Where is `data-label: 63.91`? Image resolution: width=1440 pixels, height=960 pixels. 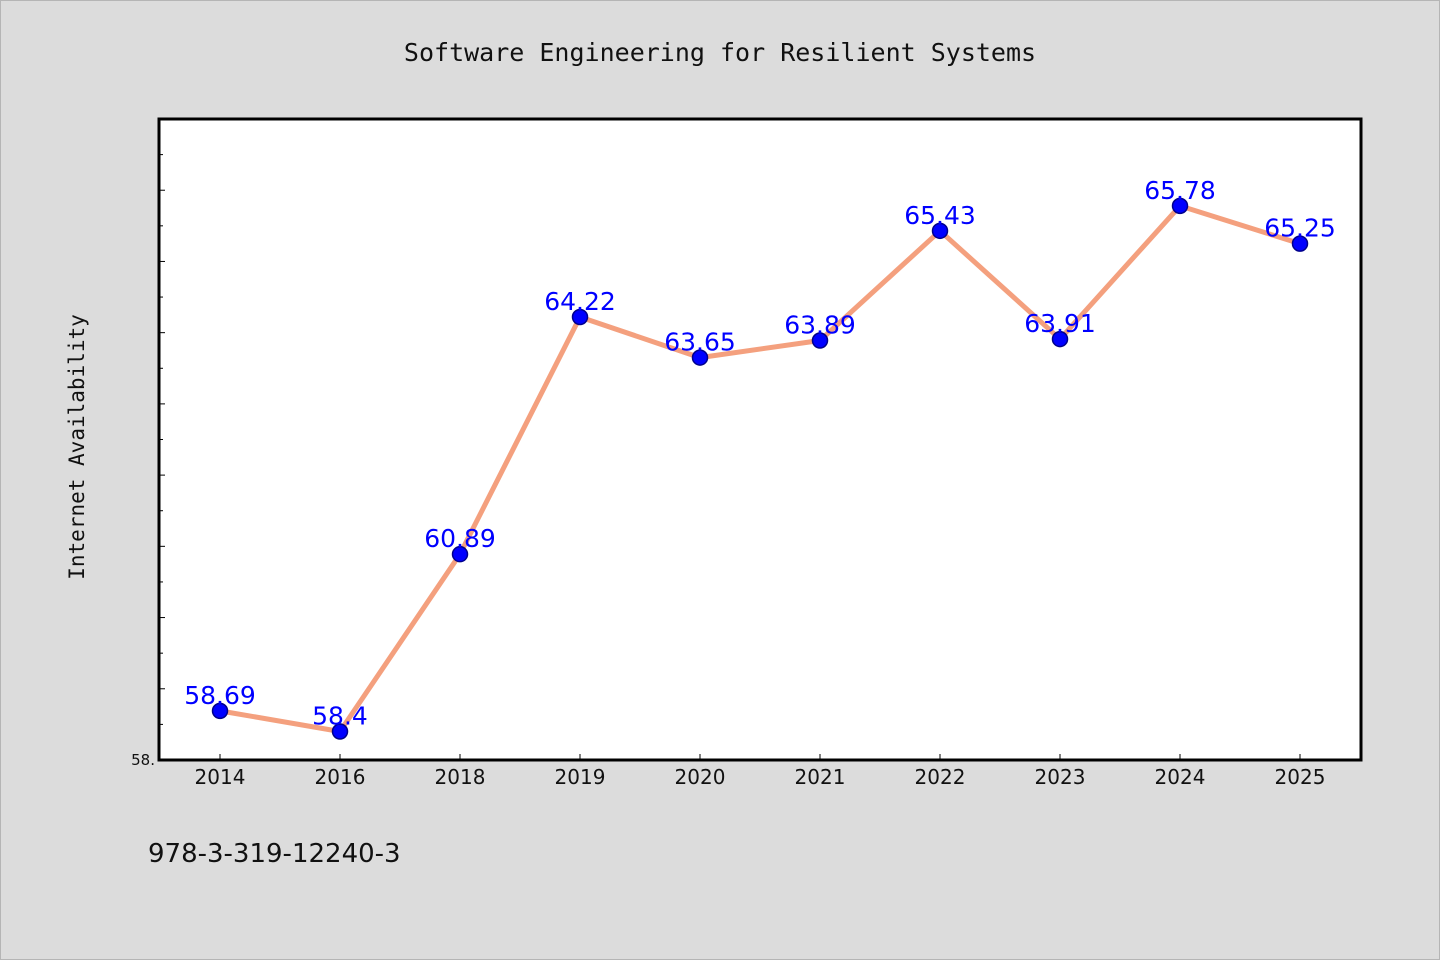
data-label: 63.91 is located at coordinates (1060, 323).